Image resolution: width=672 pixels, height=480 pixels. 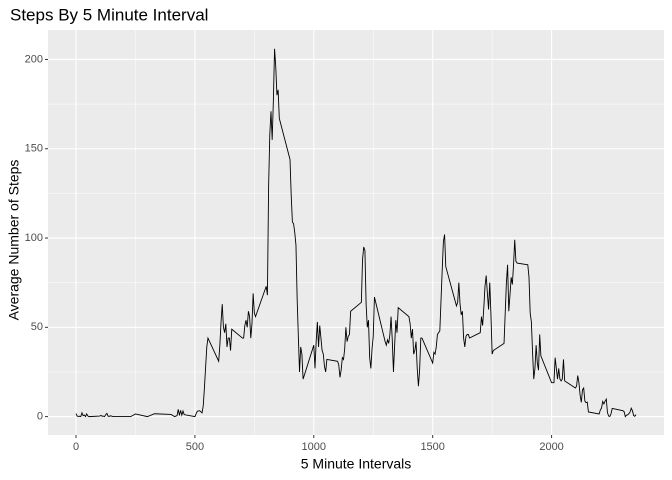 I want to click on y-axis-title: Average Number of Steps, so click(x=14, y=240).